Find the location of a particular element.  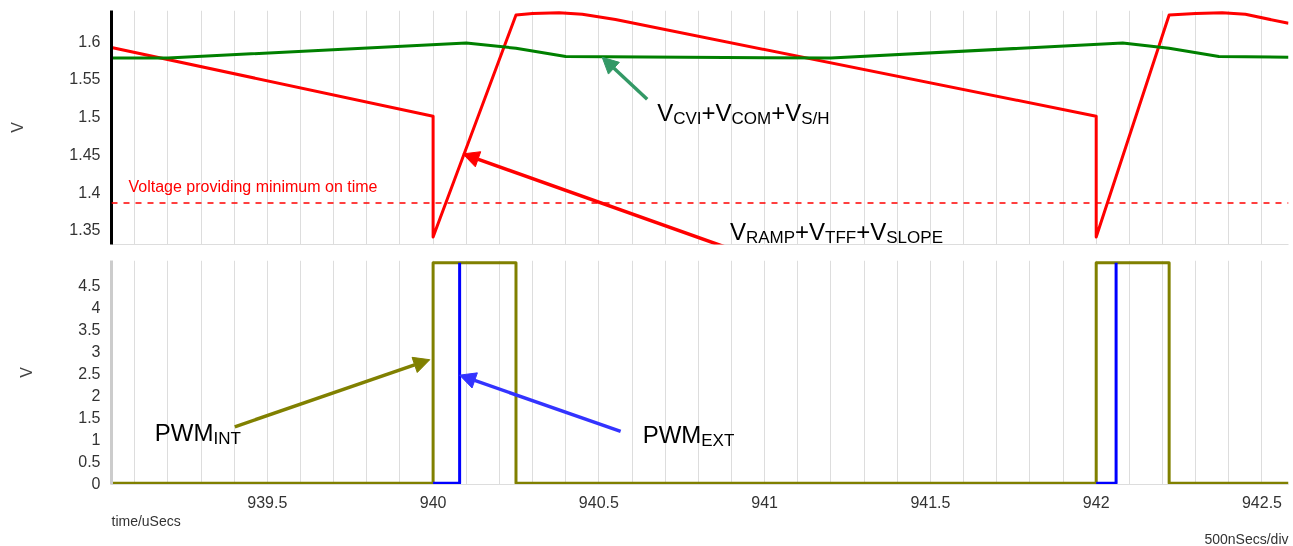

x-tick-label: 940 is located at coordinates (433, 502).